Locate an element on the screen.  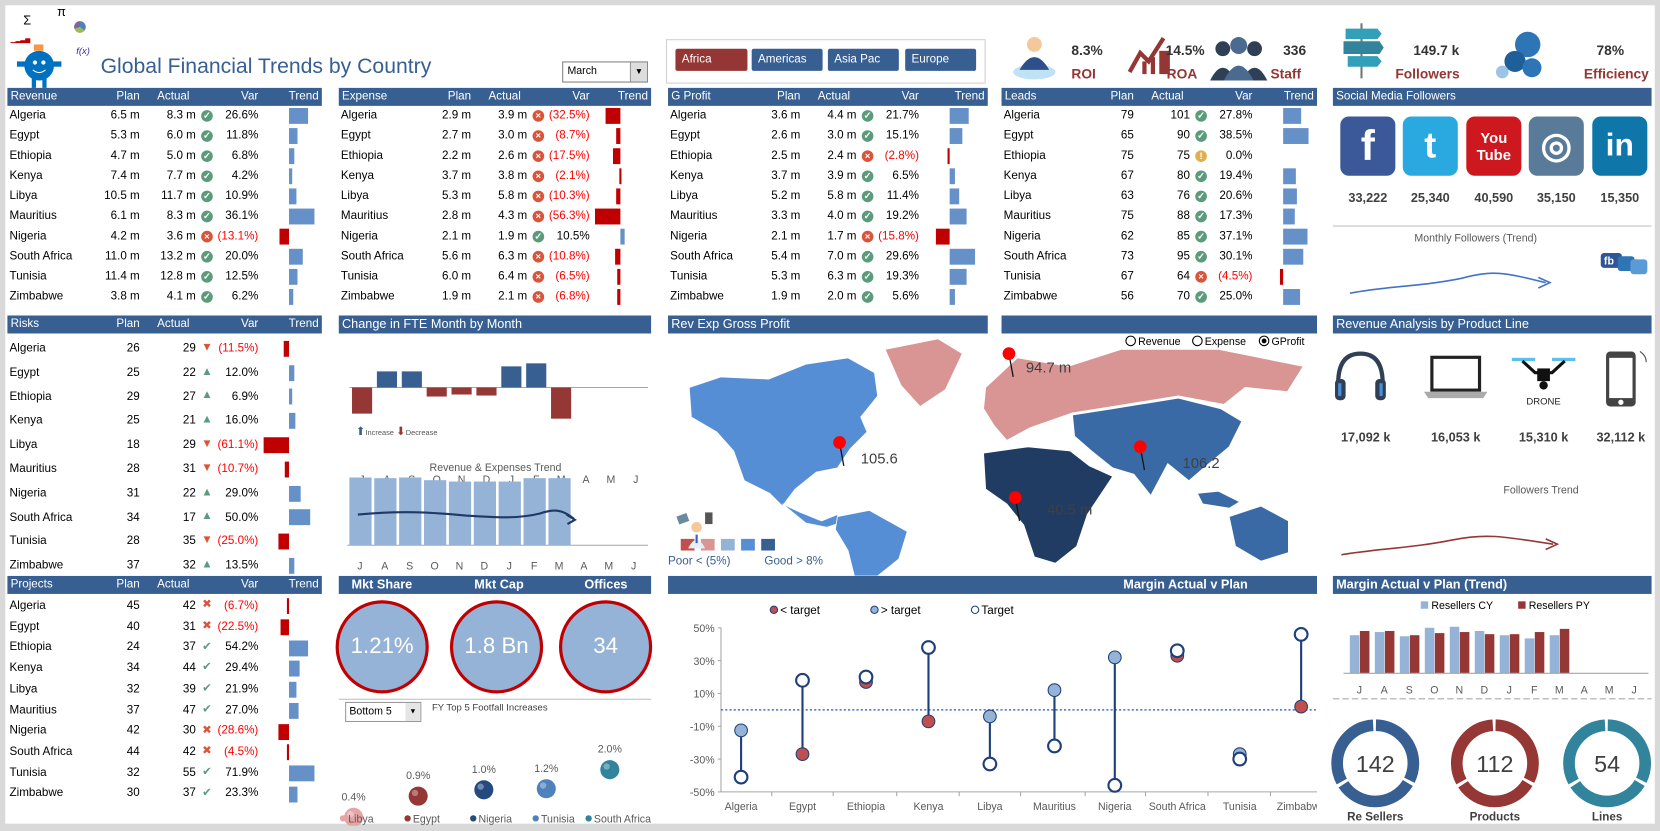
actual-value: 39 is located at coordinates (189, 689).